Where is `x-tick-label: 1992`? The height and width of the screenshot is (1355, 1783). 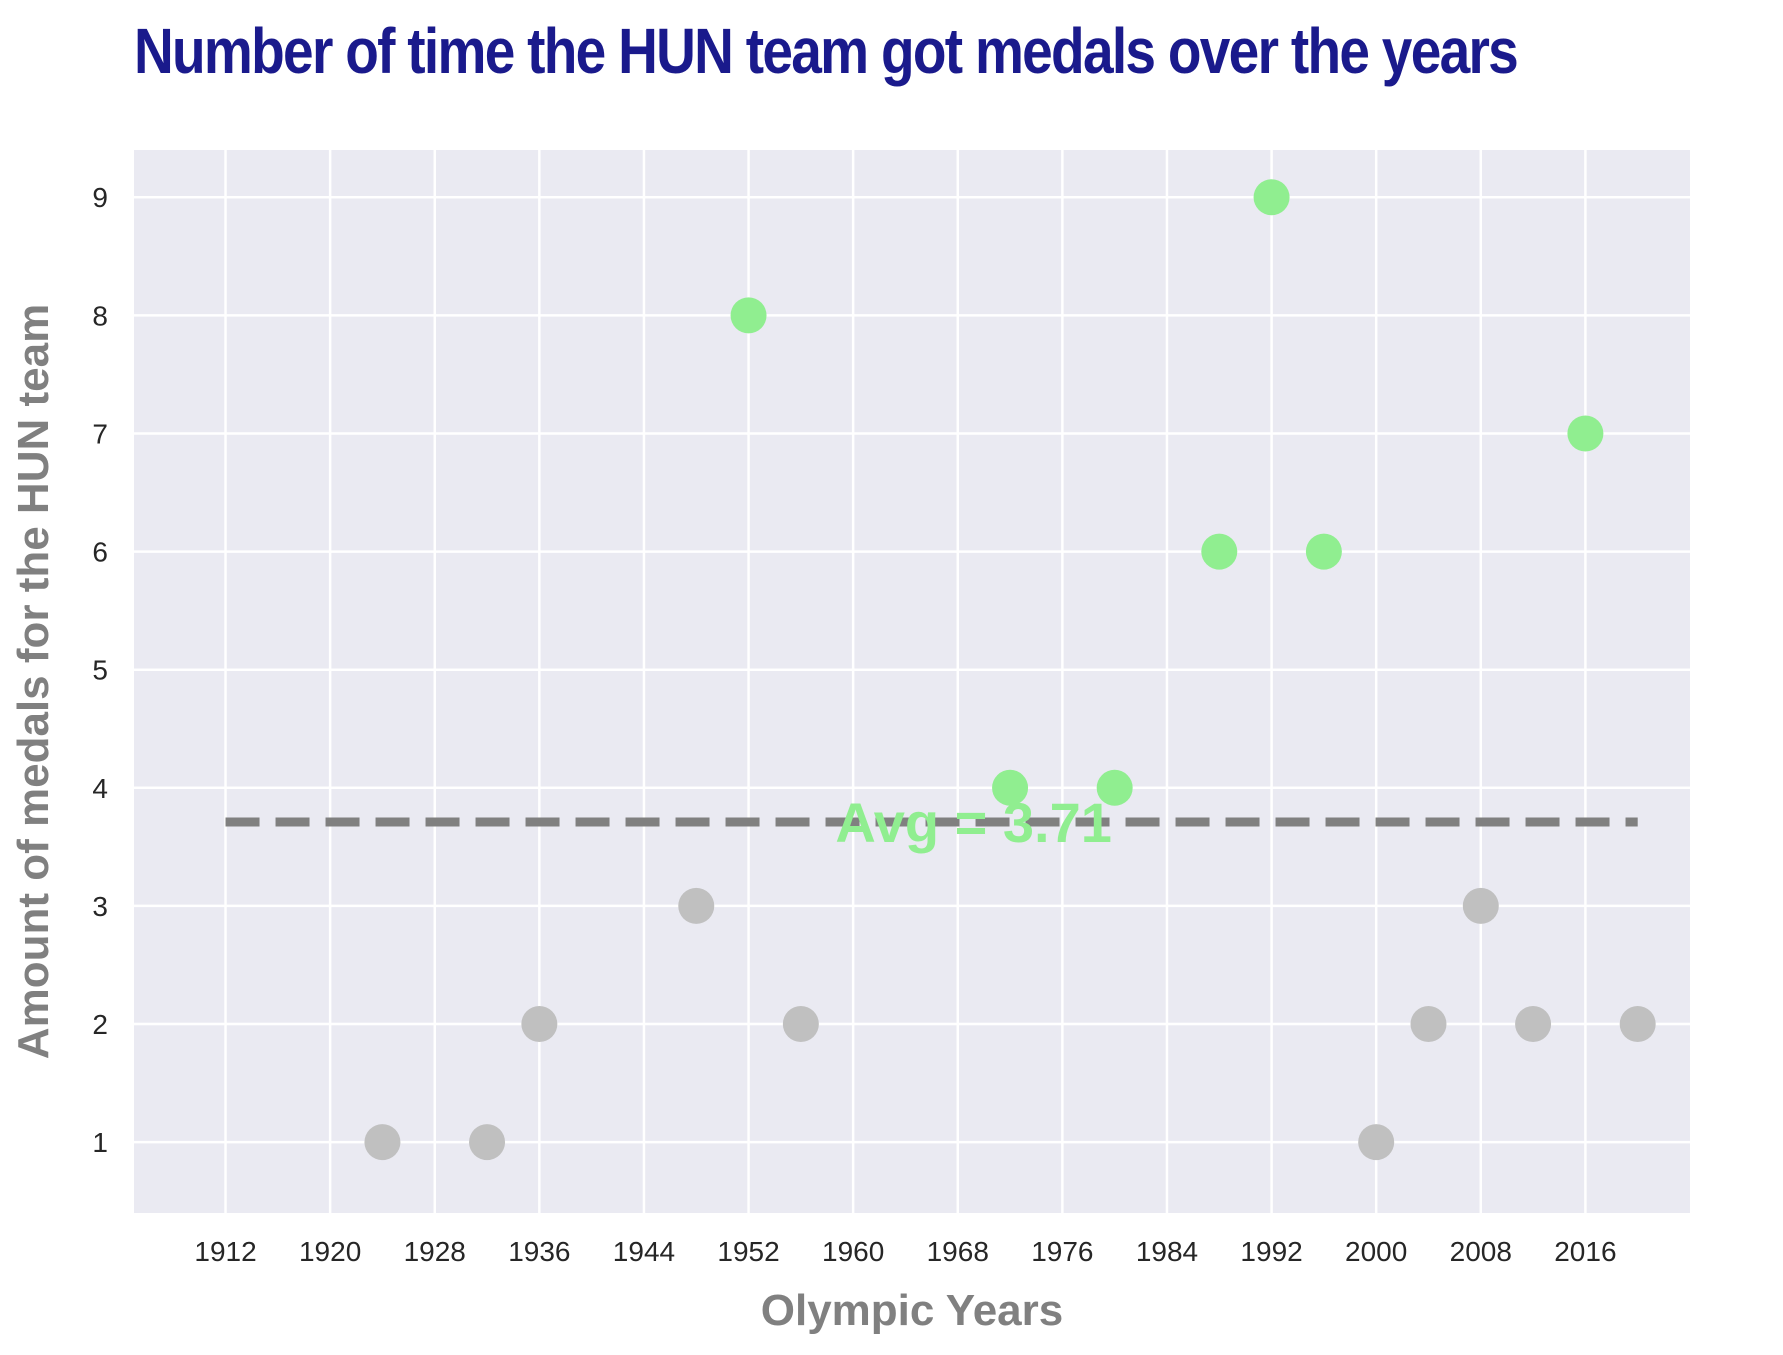 x-tick-label: 1992 is located at coordinates (1271, 1251).